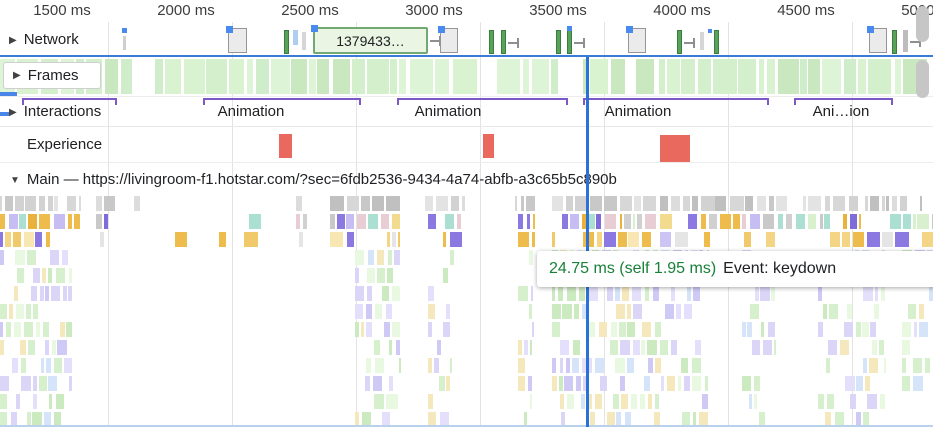 Image resolution: width=933 pixels, height=431 pixels. What do you see at coordinates (124, 43) in the screenshot?
I see `network-request` at bounding box center [124, 43].